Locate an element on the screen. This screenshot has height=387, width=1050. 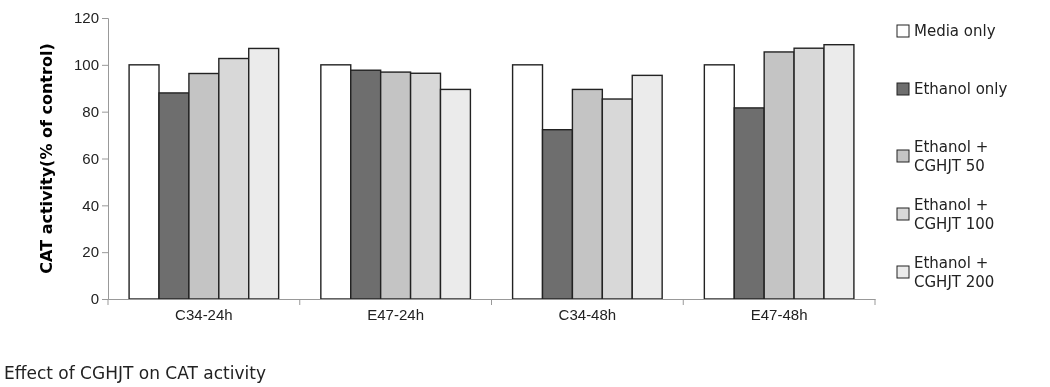
x-tick-label: E47-24h is located at coordinates (395, 314).